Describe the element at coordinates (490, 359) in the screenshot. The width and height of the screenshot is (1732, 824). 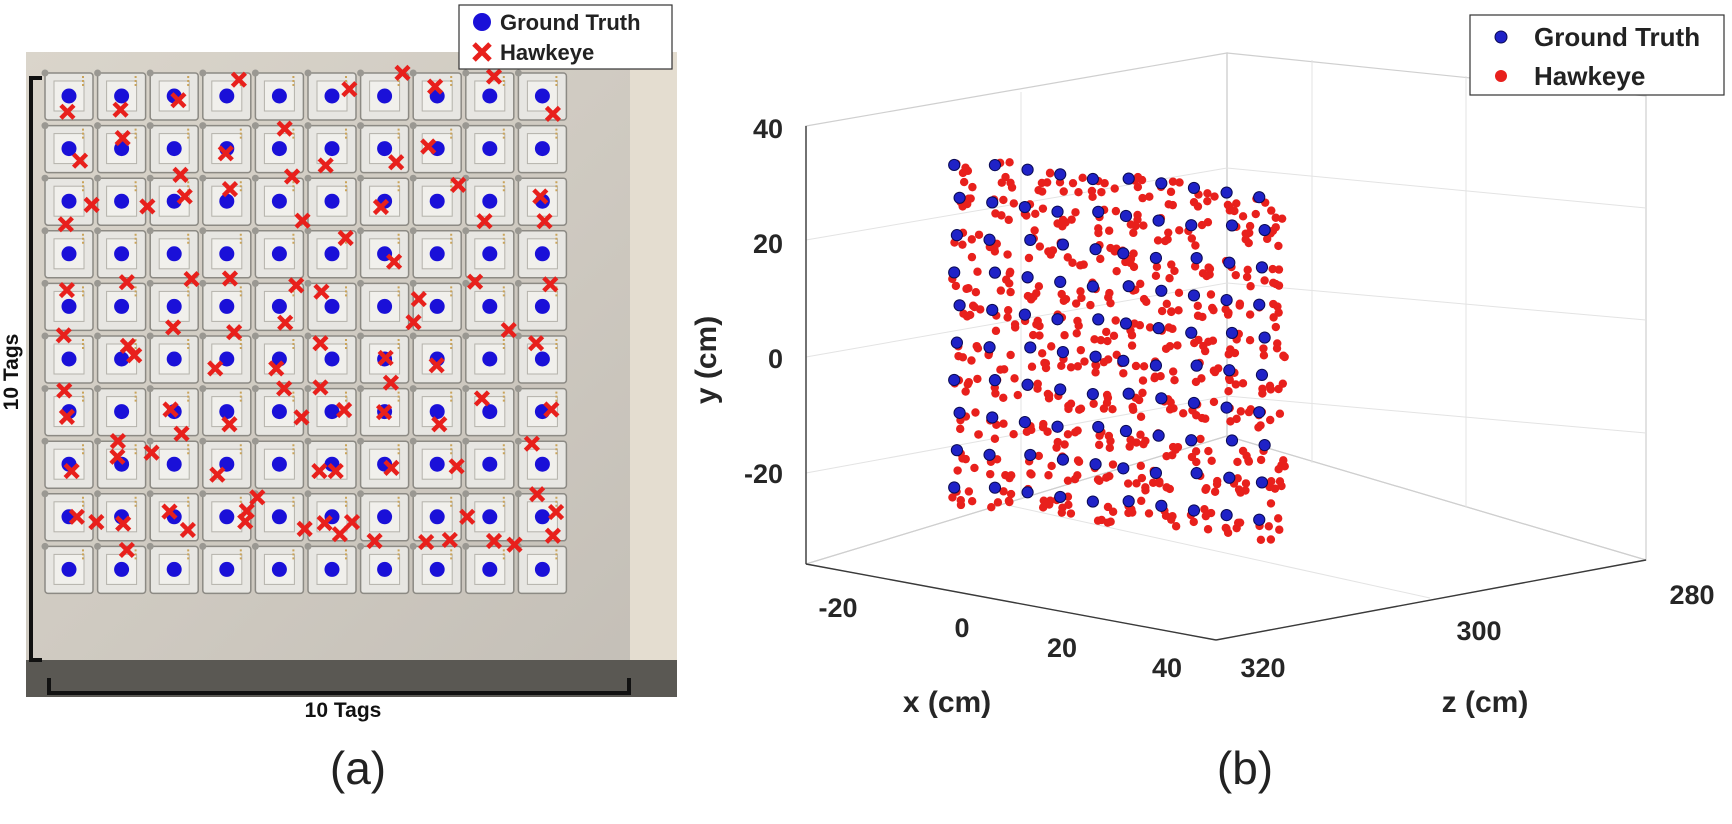
I see `tag-chip` at that location.